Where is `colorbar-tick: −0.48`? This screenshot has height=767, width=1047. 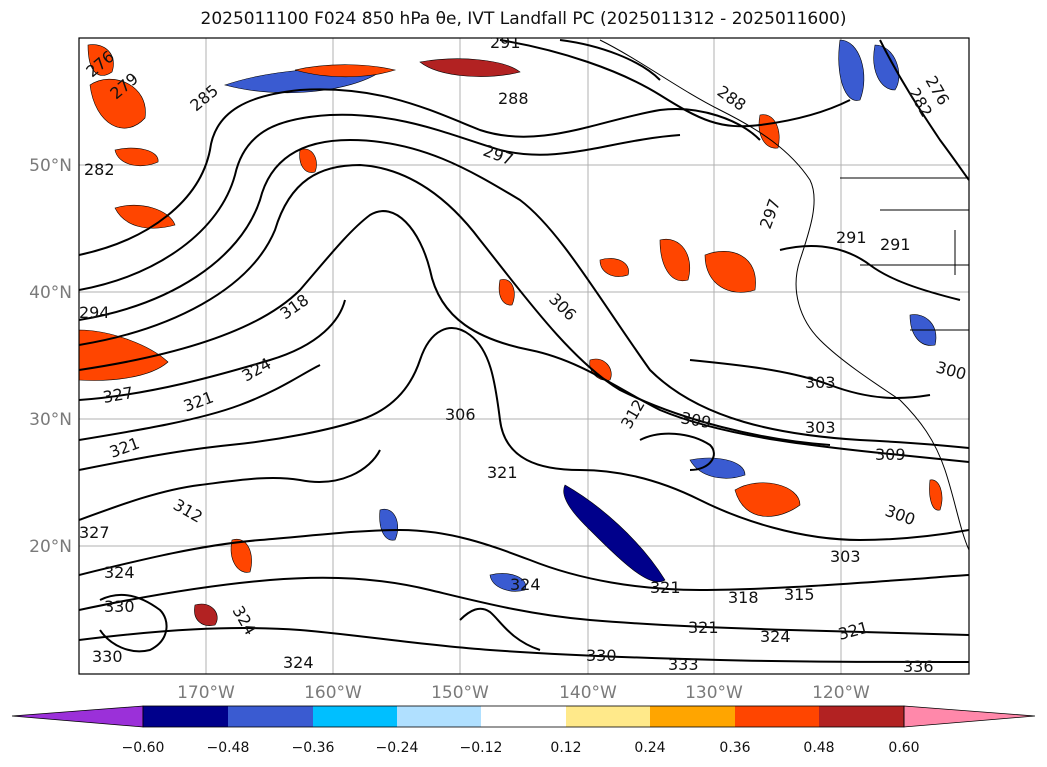 colorbar-tick: −0.48 is located at coordinates (228, 748).